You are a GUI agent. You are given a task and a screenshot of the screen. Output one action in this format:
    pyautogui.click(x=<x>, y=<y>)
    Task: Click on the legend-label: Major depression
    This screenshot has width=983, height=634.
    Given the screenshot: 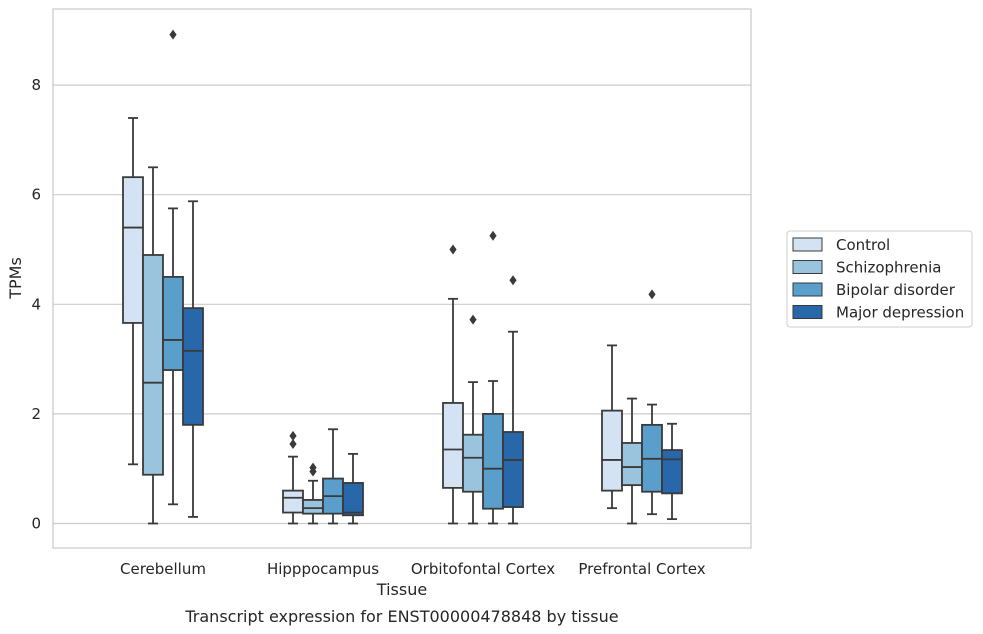 What is the action you would take?
    pyautogui.click(x=900, y=313)
    